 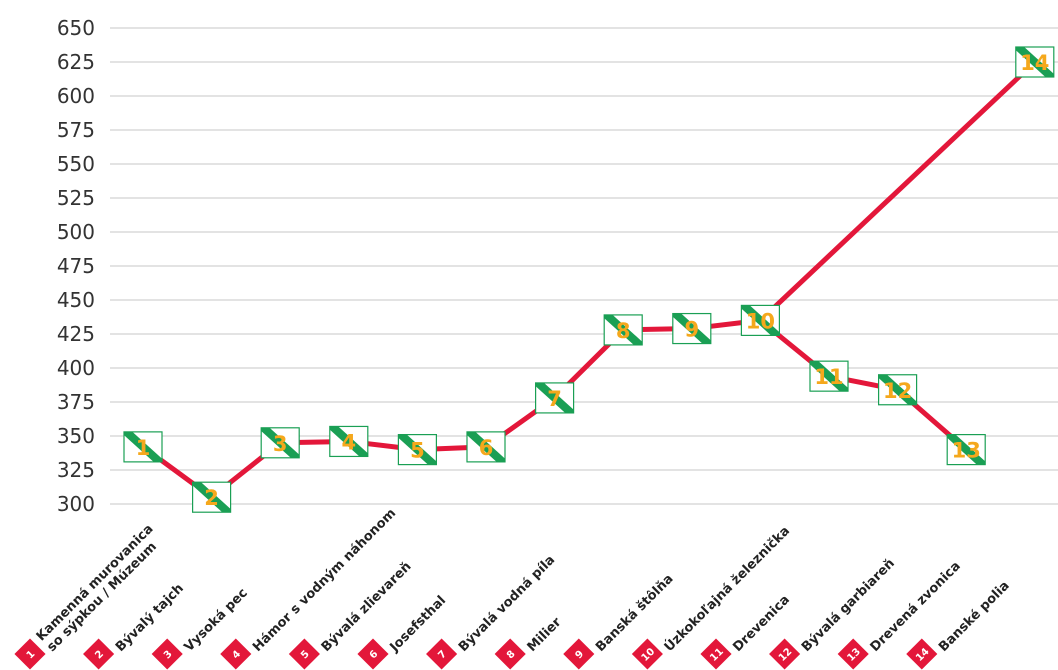 I want to click on data-point-label: 1, so click(x=143, y=448).